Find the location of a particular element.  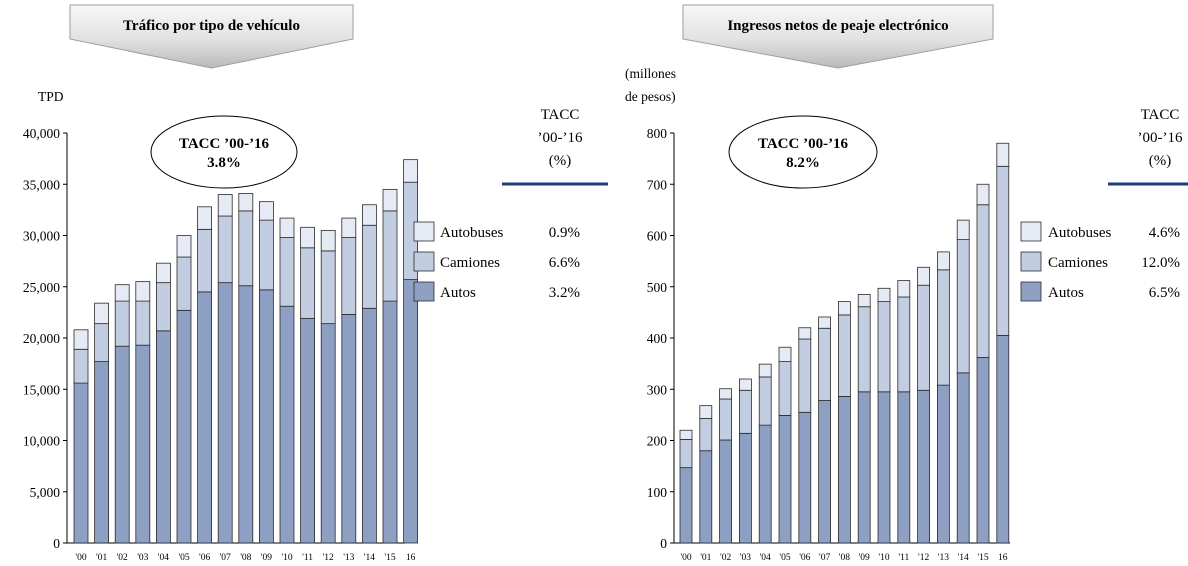

legend-swatch-camiones is located at coordinates (424, 261).